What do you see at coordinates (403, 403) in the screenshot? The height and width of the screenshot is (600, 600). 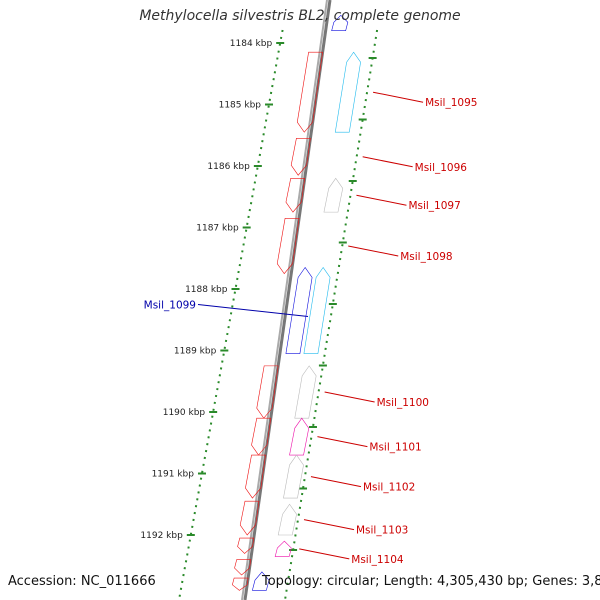 I see `gene-label: Msil_1100` at bounding box center [403, 403].